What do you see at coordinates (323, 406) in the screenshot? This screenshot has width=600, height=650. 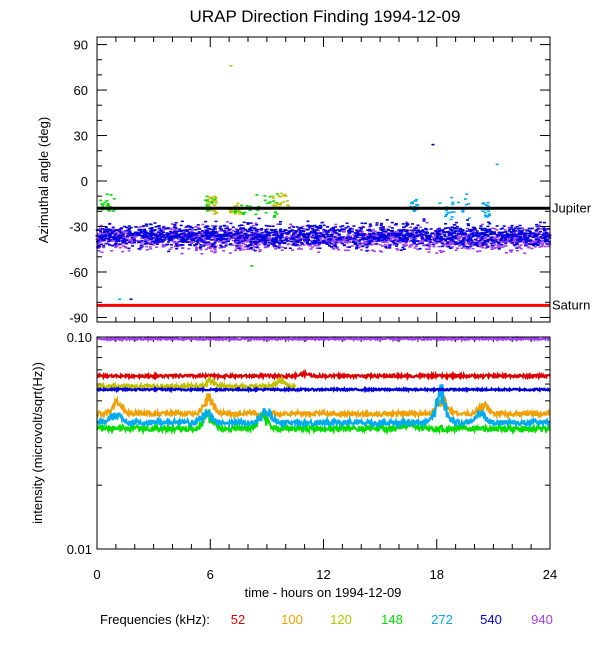 I see `series-line-100-khz` at bounding box center [323, 406].